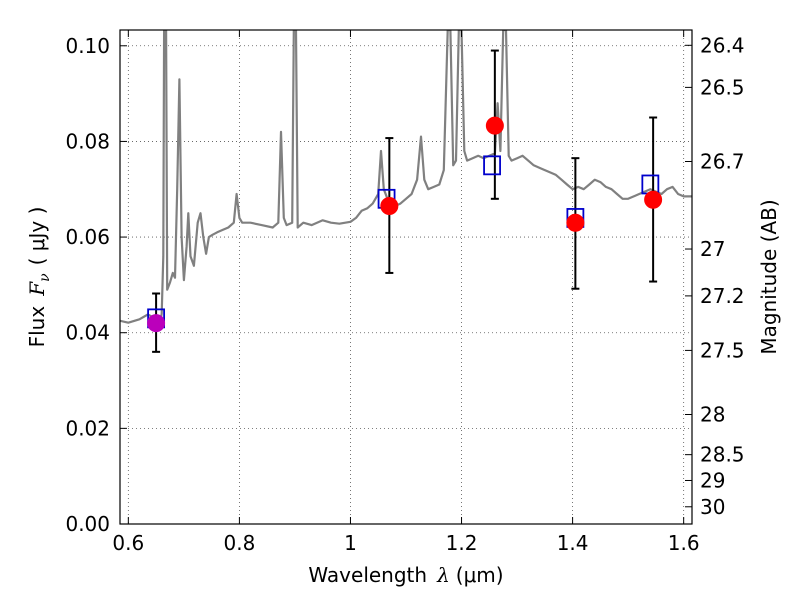  What do you see at coordinates (39, 277) in the screenshot?
I see `y-axis-label: FluxFν( μJy )` at bounding box center [39, 277].